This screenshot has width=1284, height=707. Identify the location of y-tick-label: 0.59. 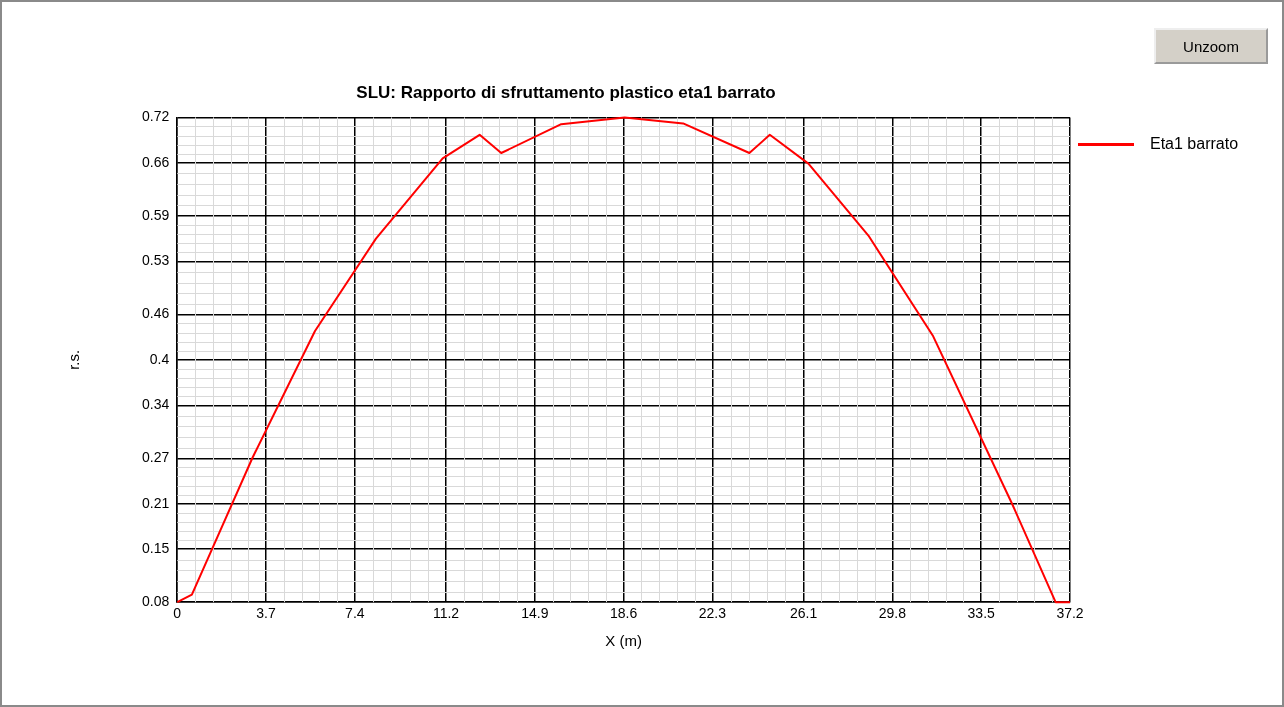
(156, 214).